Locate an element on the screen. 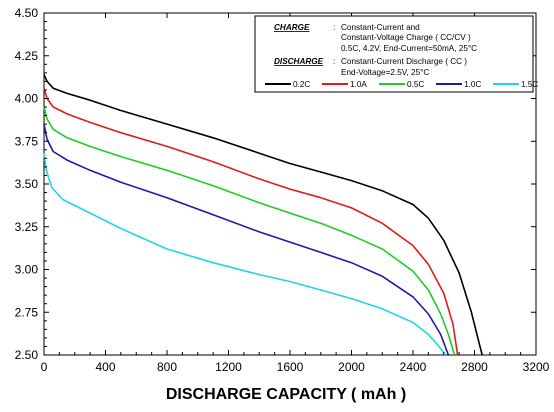  y-tick-label: 4.25 is located at coordinates (27, 56).